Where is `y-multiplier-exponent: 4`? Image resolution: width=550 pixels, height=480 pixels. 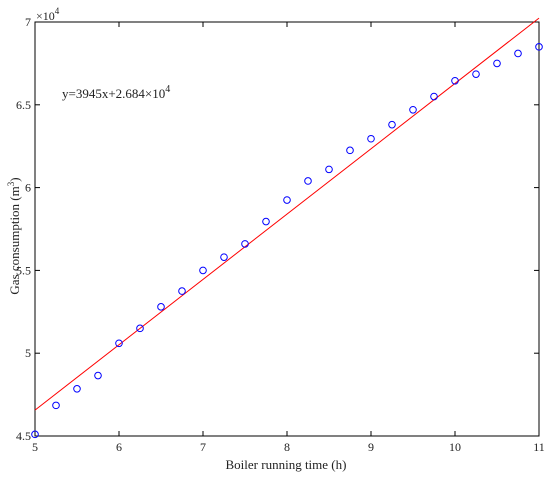 y-multiplier-exponent: 4 is located at coordinates (57, 11).